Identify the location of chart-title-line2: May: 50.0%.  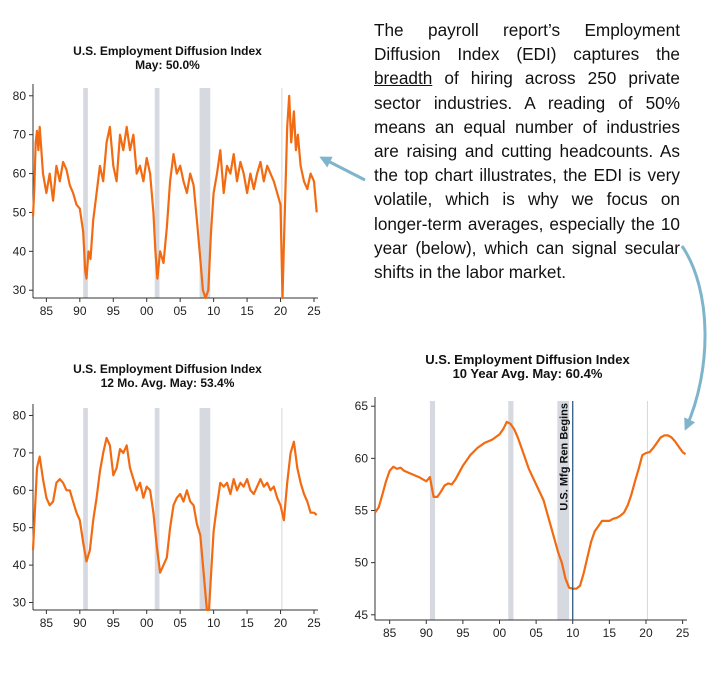
(167, 65).